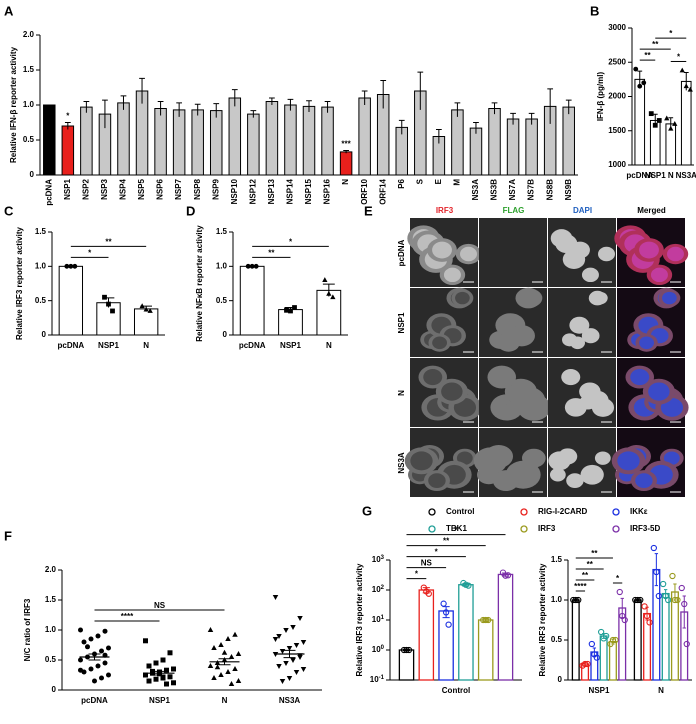 This screenshot has width=696, height=724. Describe the element at coordinates (308, 191) in the screenshot. I see `x-tick-label: NSP15` at that location.